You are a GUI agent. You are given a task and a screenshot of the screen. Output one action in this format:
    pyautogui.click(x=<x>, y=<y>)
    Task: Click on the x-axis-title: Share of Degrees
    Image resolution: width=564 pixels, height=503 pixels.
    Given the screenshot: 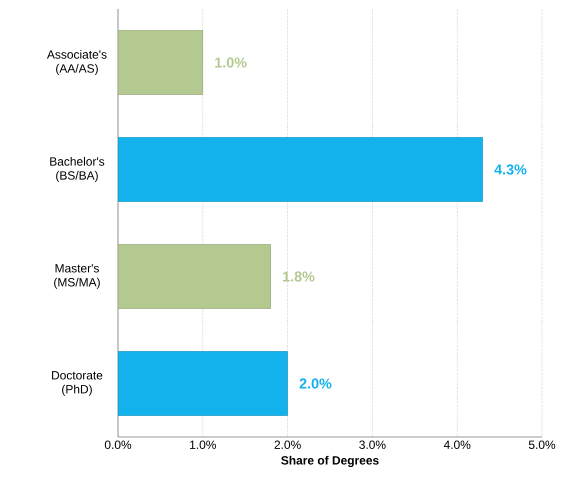 What is the action you would take?
    pyautogui.click(x=330, y=462)
    